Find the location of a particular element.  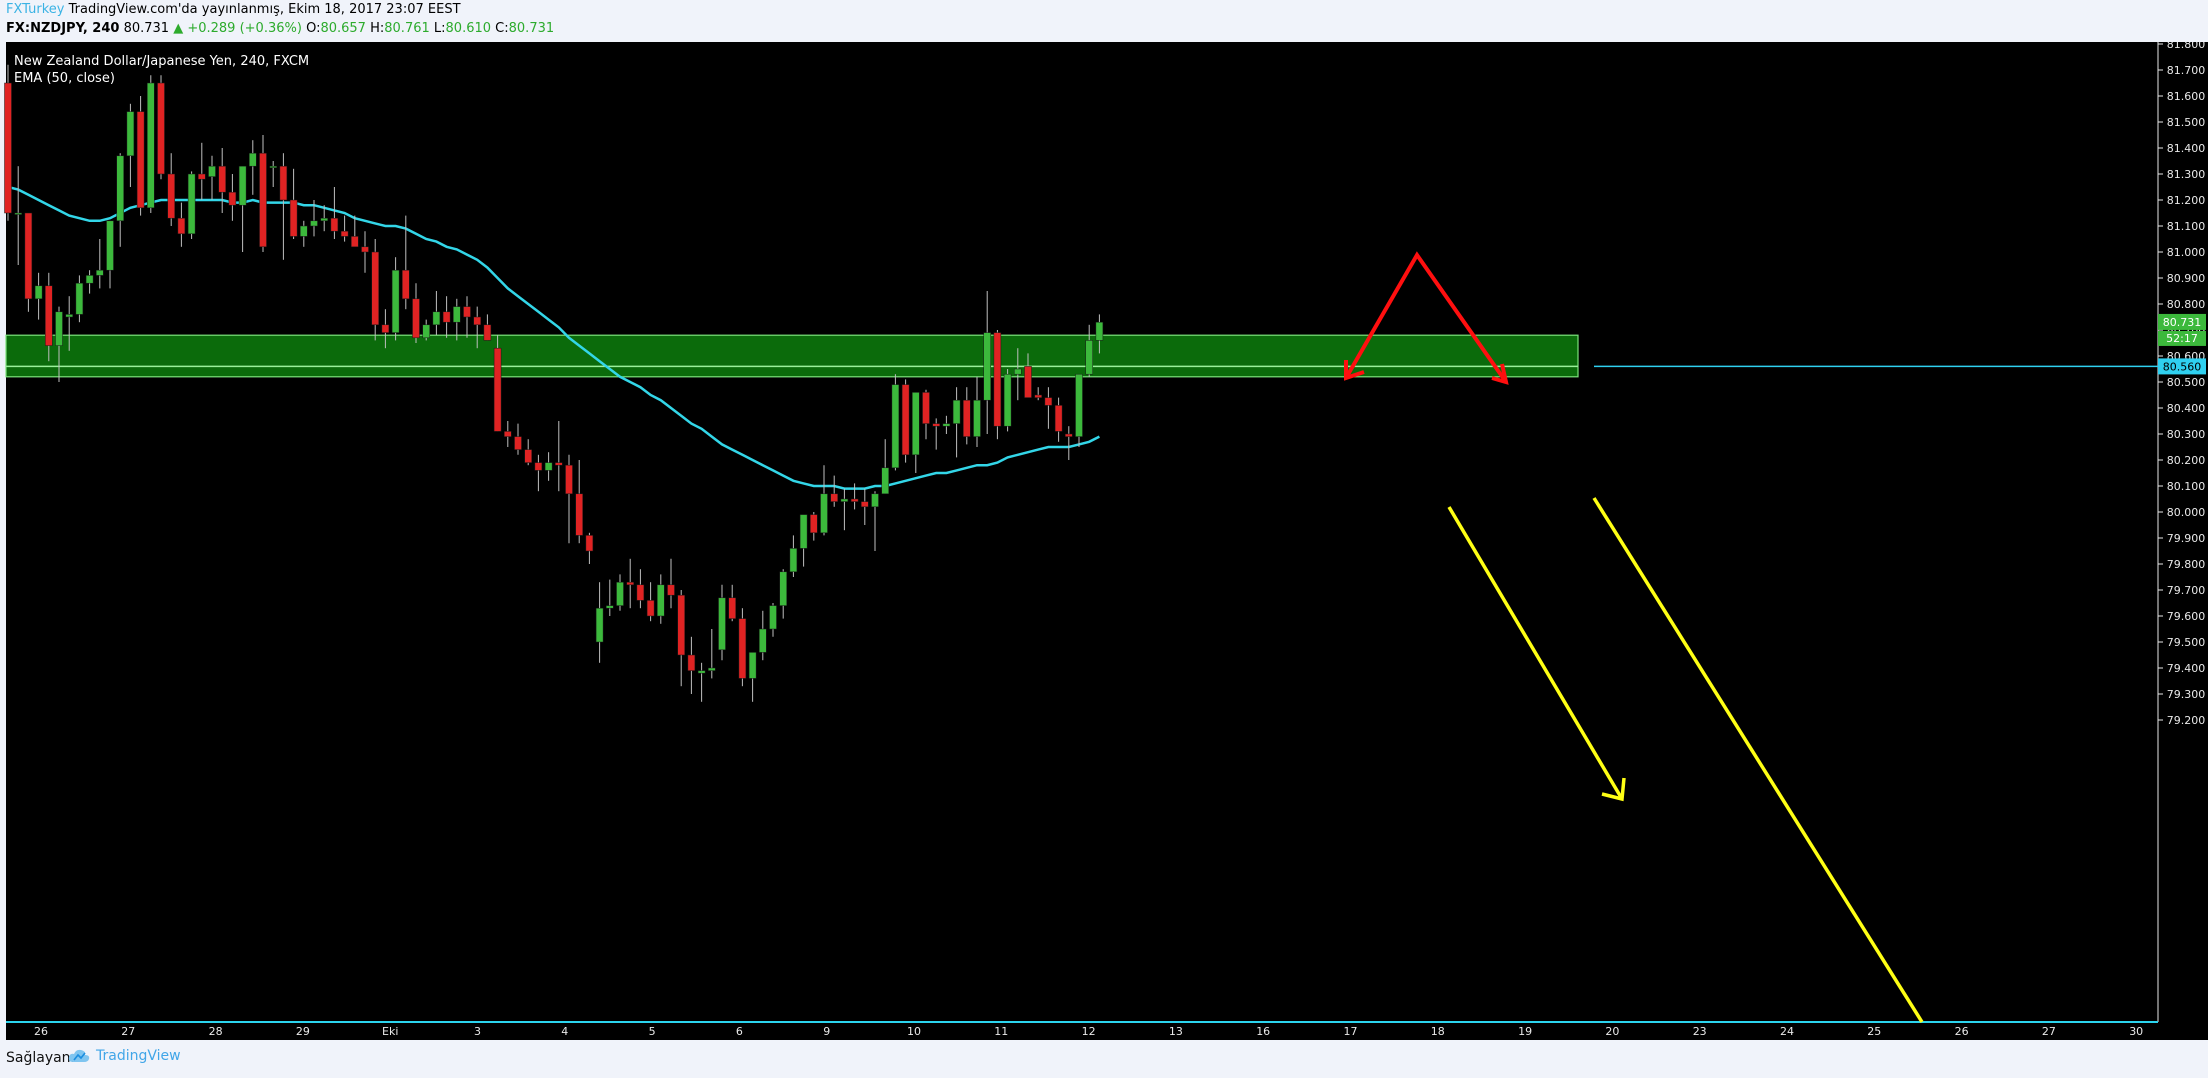

symbol-label: FX:NZDJPY, 240 is located at coordinates (63, 28).